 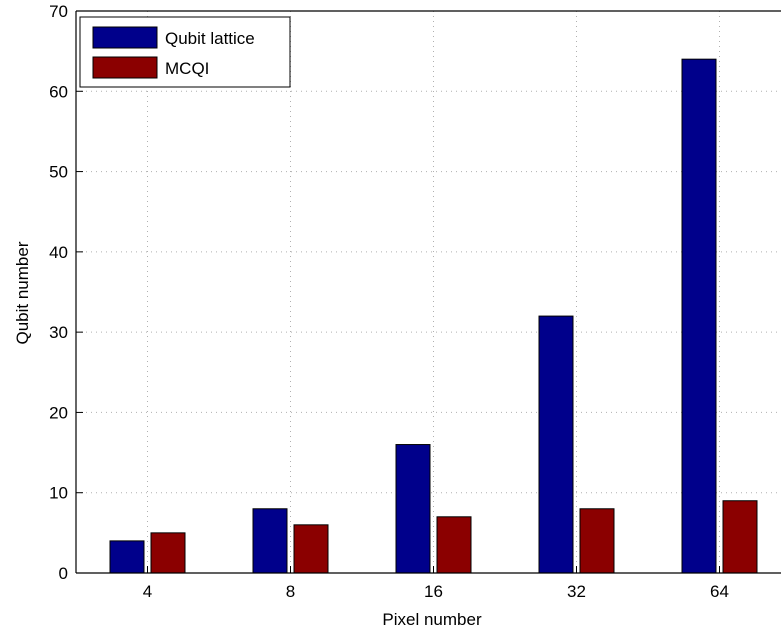 I want to click on y-tick-label: 70, so click(x=58, y=11).